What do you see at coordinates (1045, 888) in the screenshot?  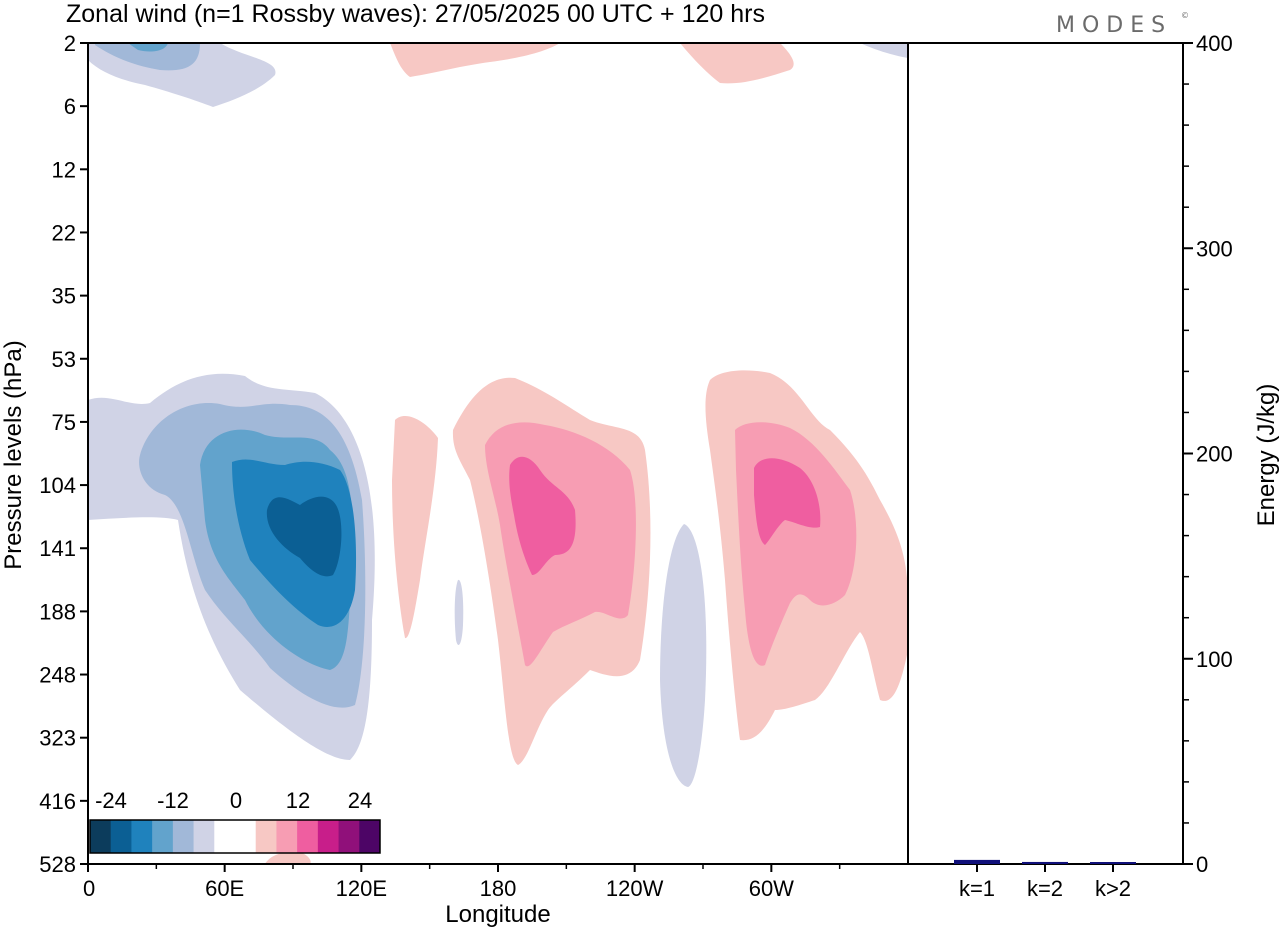 I see `energy-category-label: k=2` at bounding box center [1045, 888].